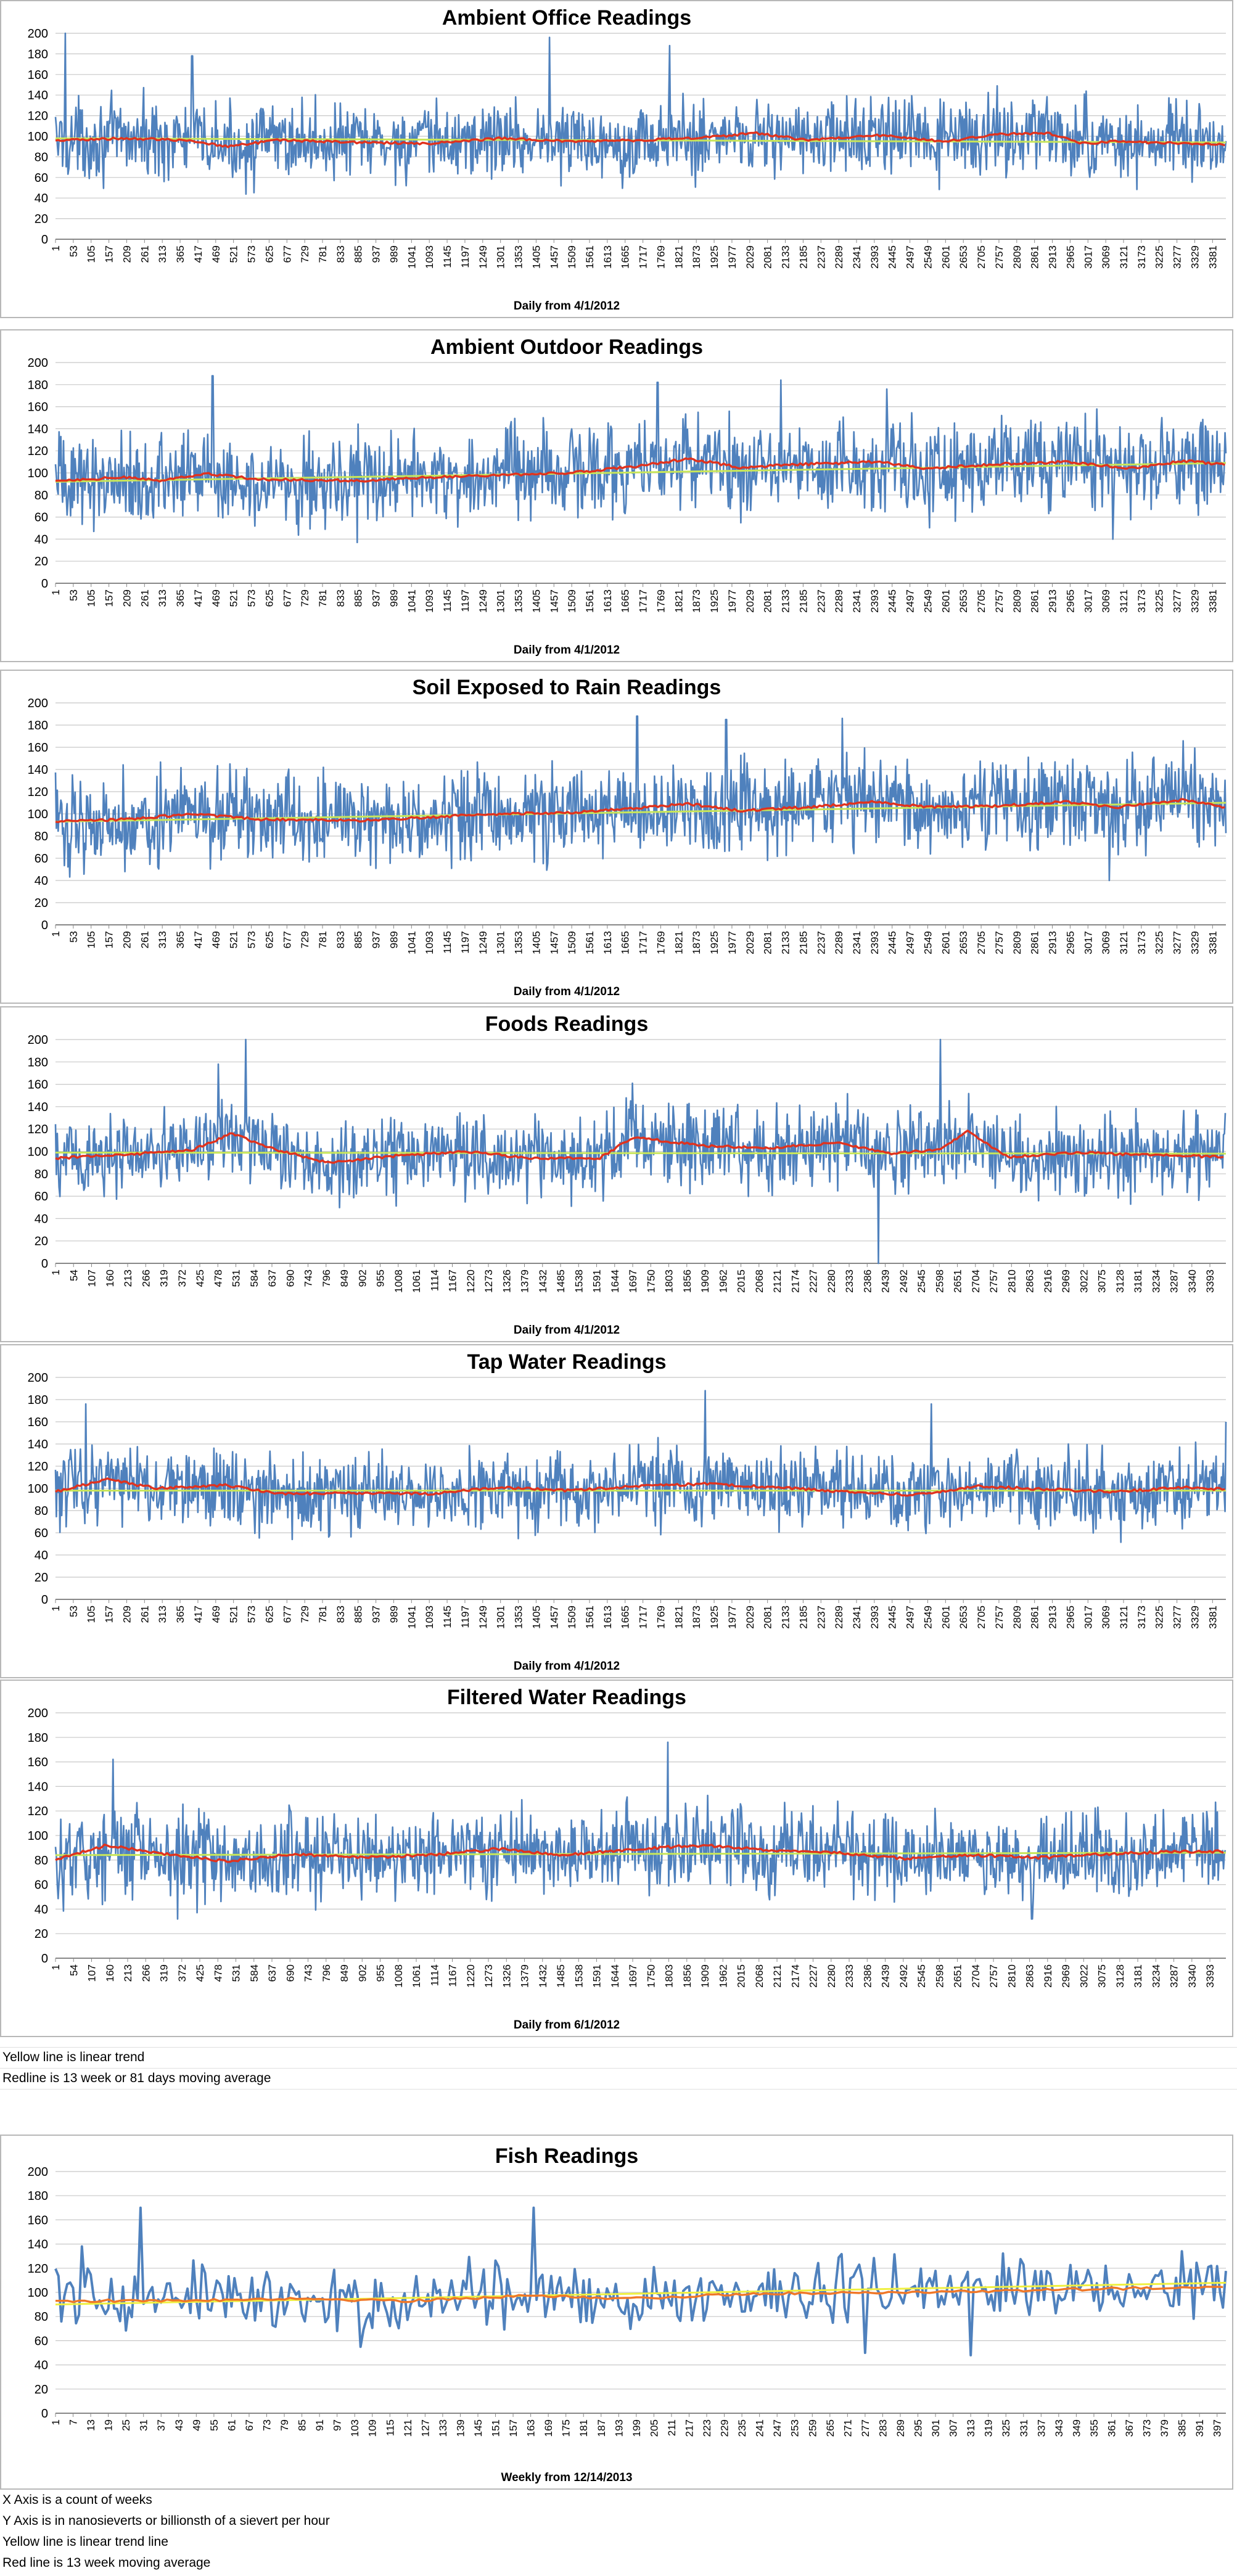 The image size is (1237, 2576). I want to click on x-tick-label: 2133, so click(786, 1617).